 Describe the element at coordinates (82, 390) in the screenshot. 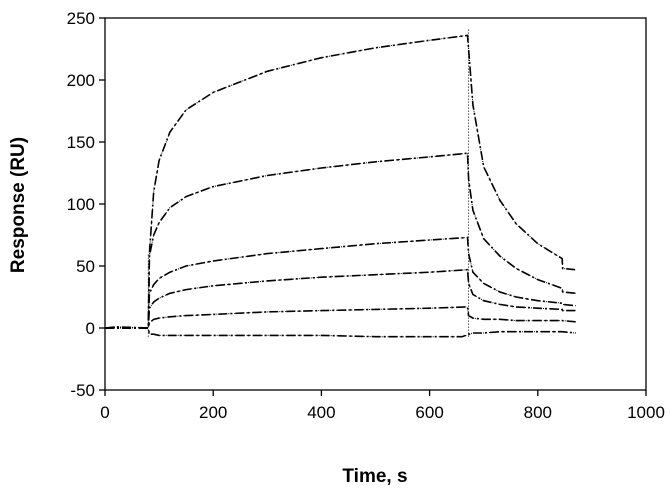

I see `y-tick-label: -50` at that location.